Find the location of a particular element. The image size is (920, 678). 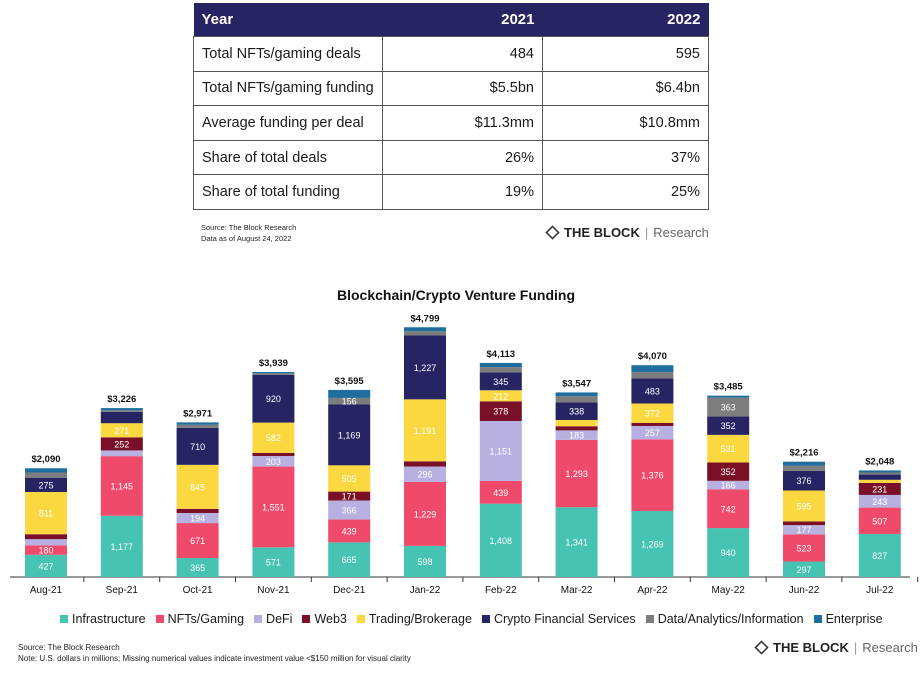

bar-total-label: $3,595 is located at coordinates (350, 381).